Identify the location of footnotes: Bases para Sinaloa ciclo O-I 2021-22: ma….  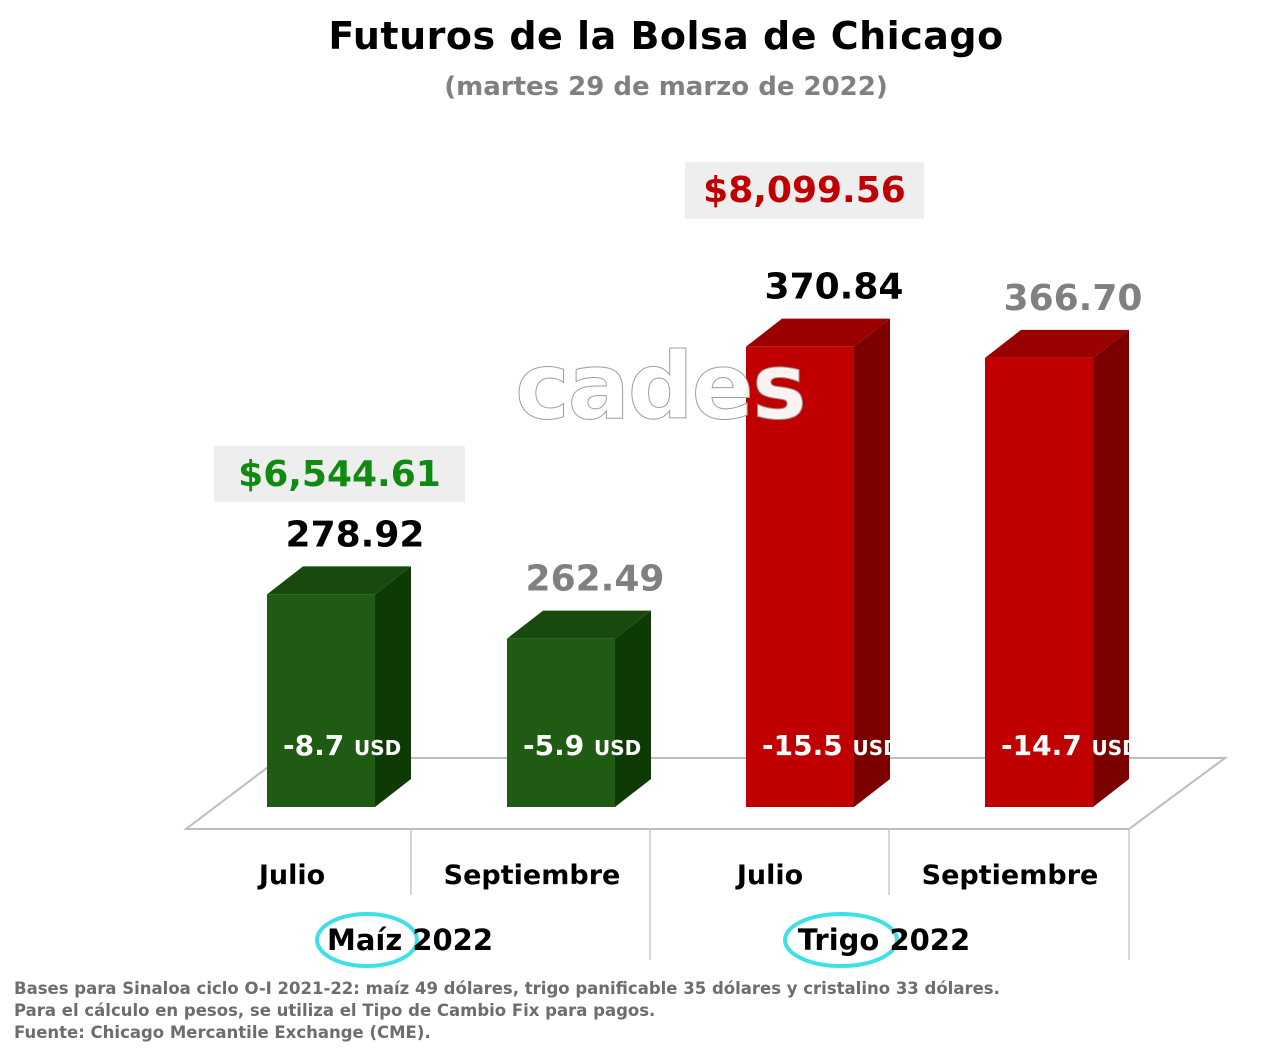
(507, 1011).